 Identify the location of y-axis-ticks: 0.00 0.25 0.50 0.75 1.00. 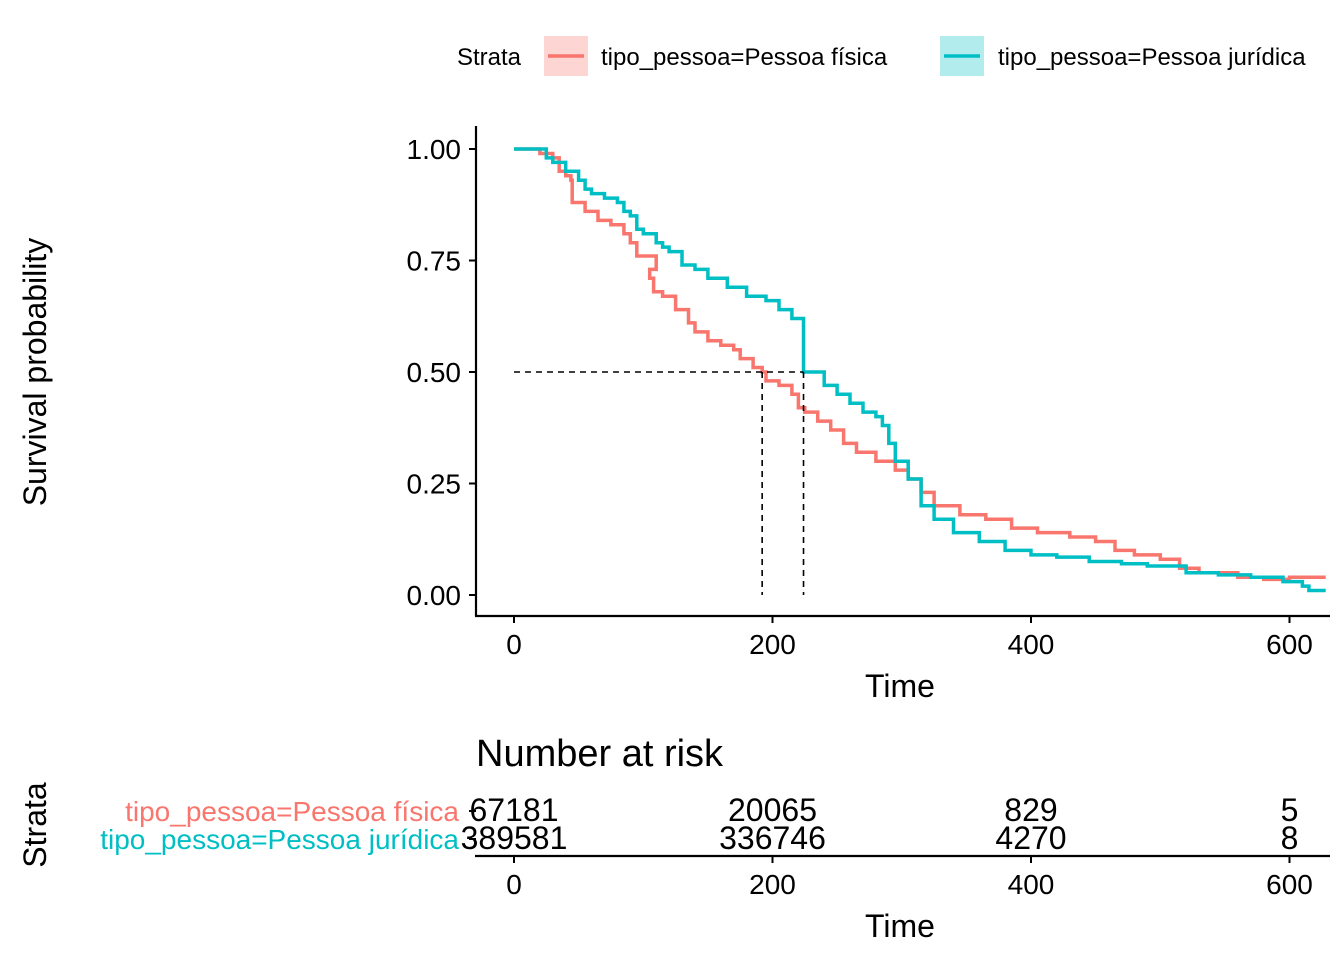
(441, 372).